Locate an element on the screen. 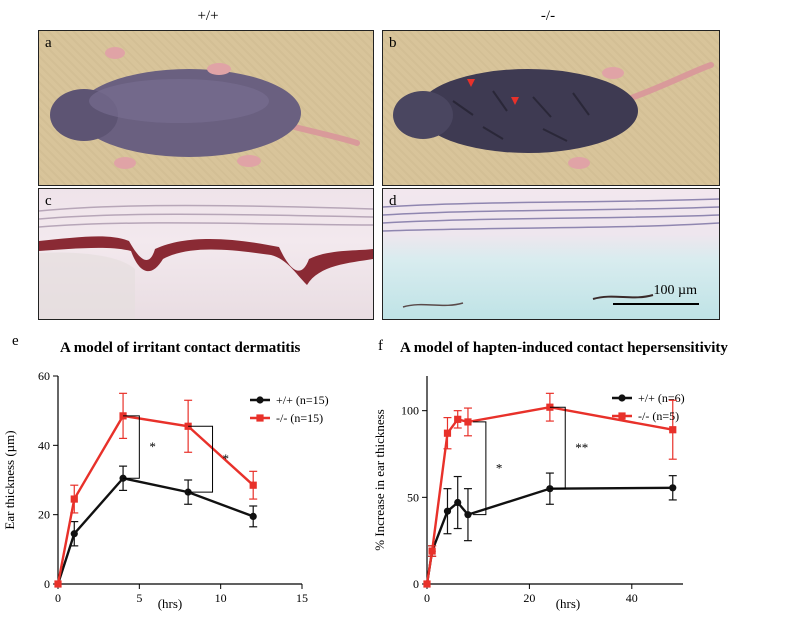  chart-title-e: A model of irritant contact dermatitis is located at coordinates (180, 348).